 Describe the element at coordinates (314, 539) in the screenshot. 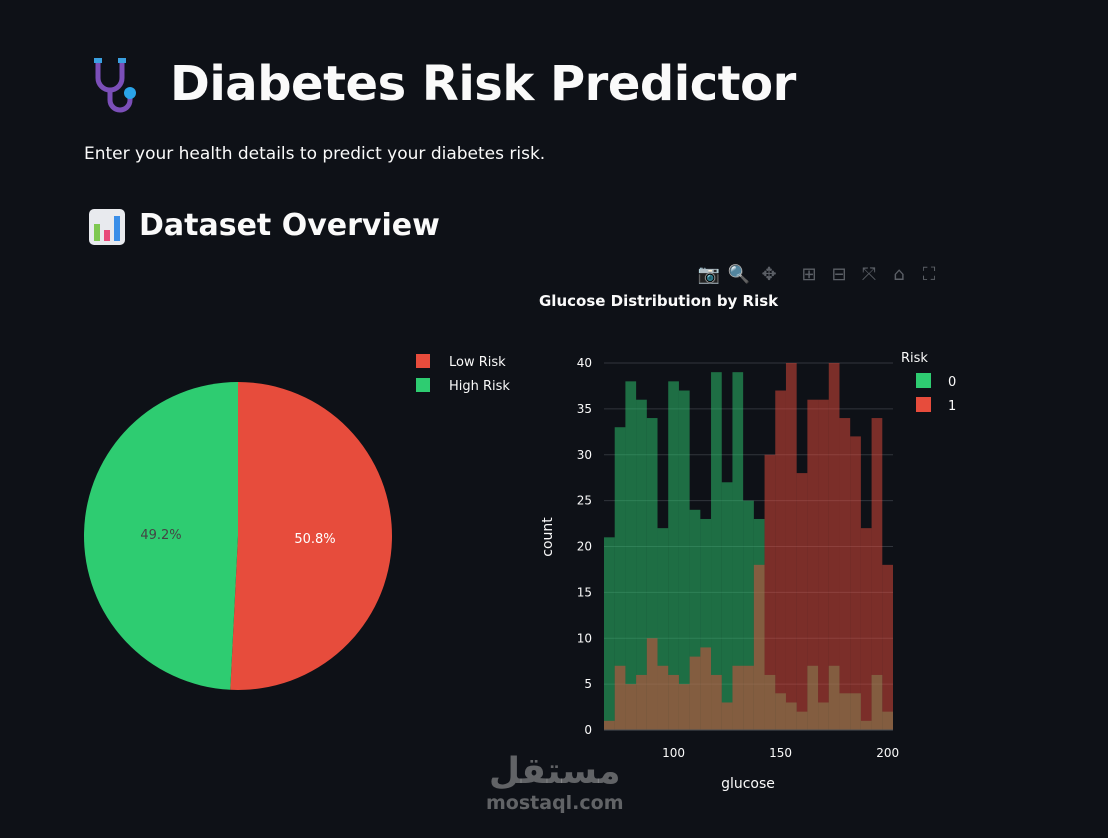

I see `pie-value-label: 50.8%` at that location.